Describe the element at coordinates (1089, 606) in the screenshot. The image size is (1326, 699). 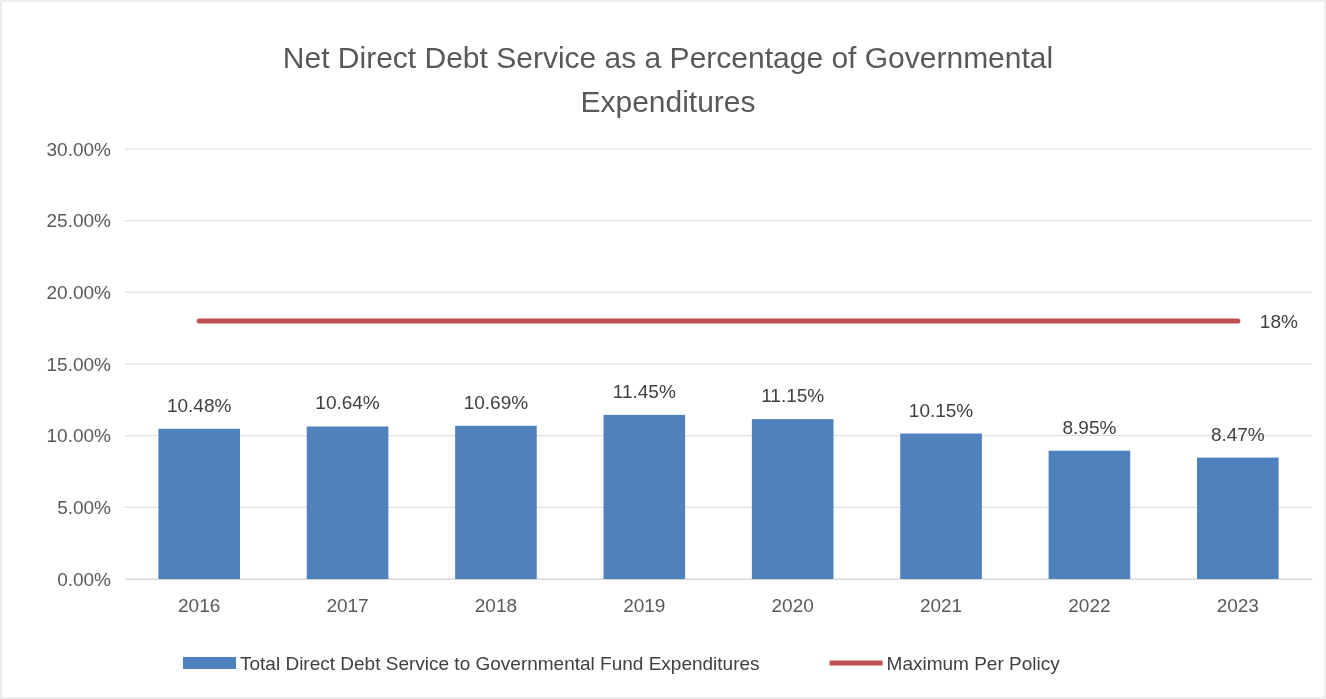
I see `x-tick-label: 2022` at that location.